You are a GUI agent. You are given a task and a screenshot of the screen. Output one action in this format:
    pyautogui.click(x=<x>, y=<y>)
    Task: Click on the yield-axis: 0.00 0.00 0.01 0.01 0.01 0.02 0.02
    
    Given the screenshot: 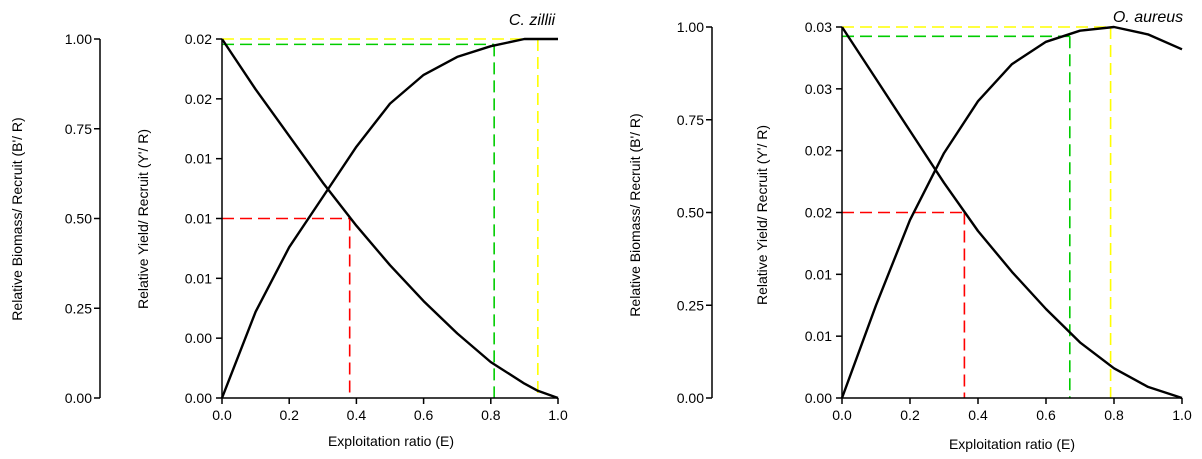 What is the action you would take?
    pyautogui.click(x=203, y=218)
    